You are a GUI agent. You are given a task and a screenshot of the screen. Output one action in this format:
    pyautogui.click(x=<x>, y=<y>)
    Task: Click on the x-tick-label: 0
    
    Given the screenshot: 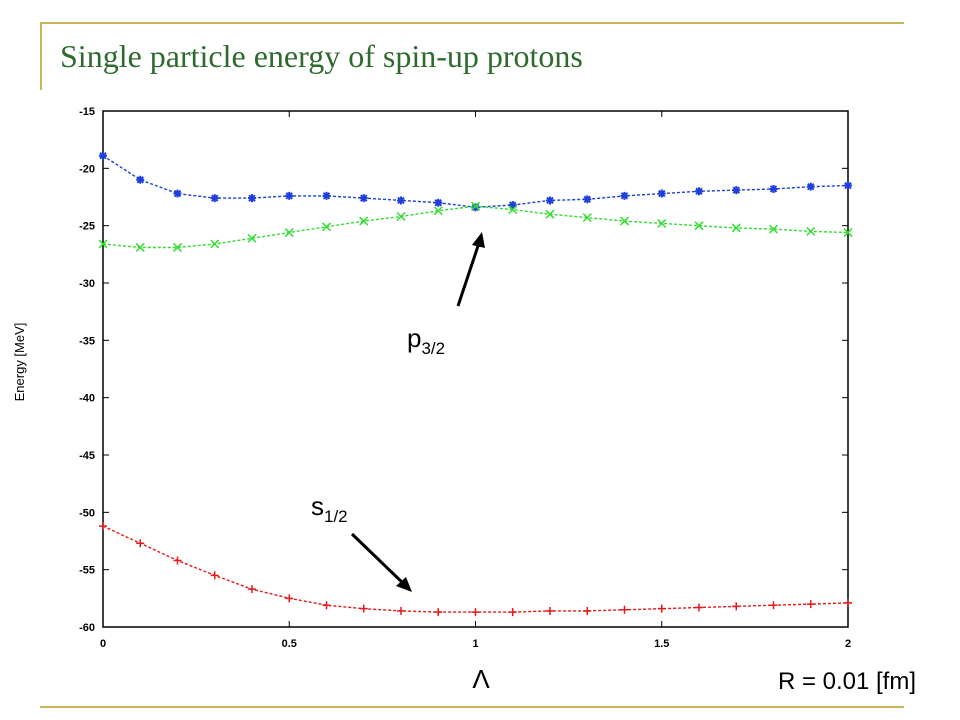 What is the action you would take?
    pyautogui.click(x=103, y=644)
    